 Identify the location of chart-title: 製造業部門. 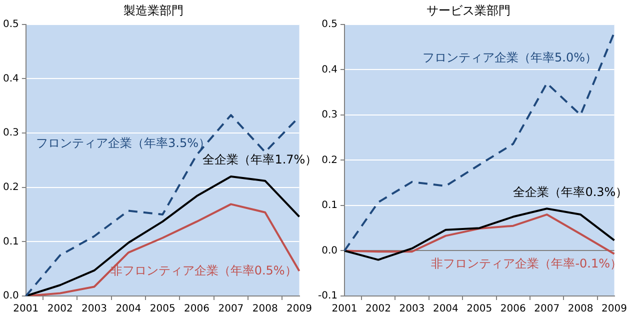
(154, 10).